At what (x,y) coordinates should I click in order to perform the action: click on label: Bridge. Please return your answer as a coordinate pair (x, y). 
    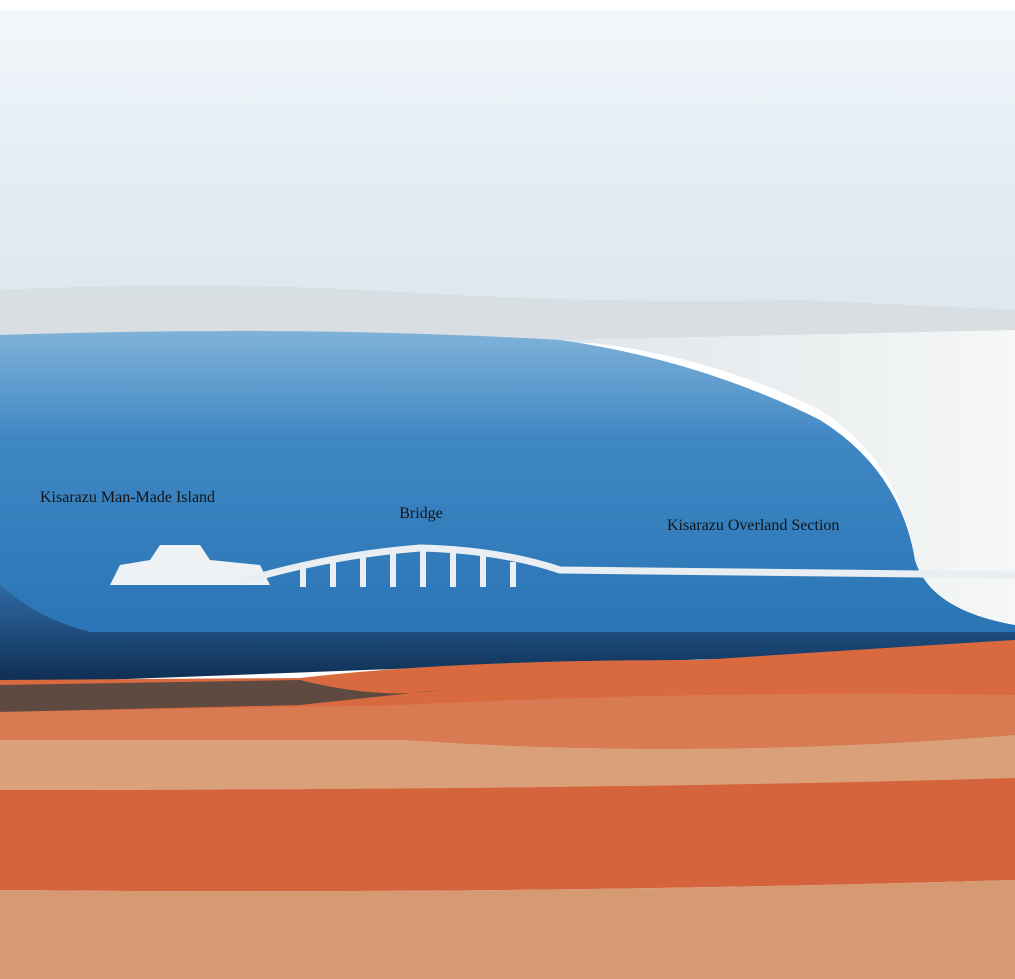
    Looking at the image, I should click on (421, 513).